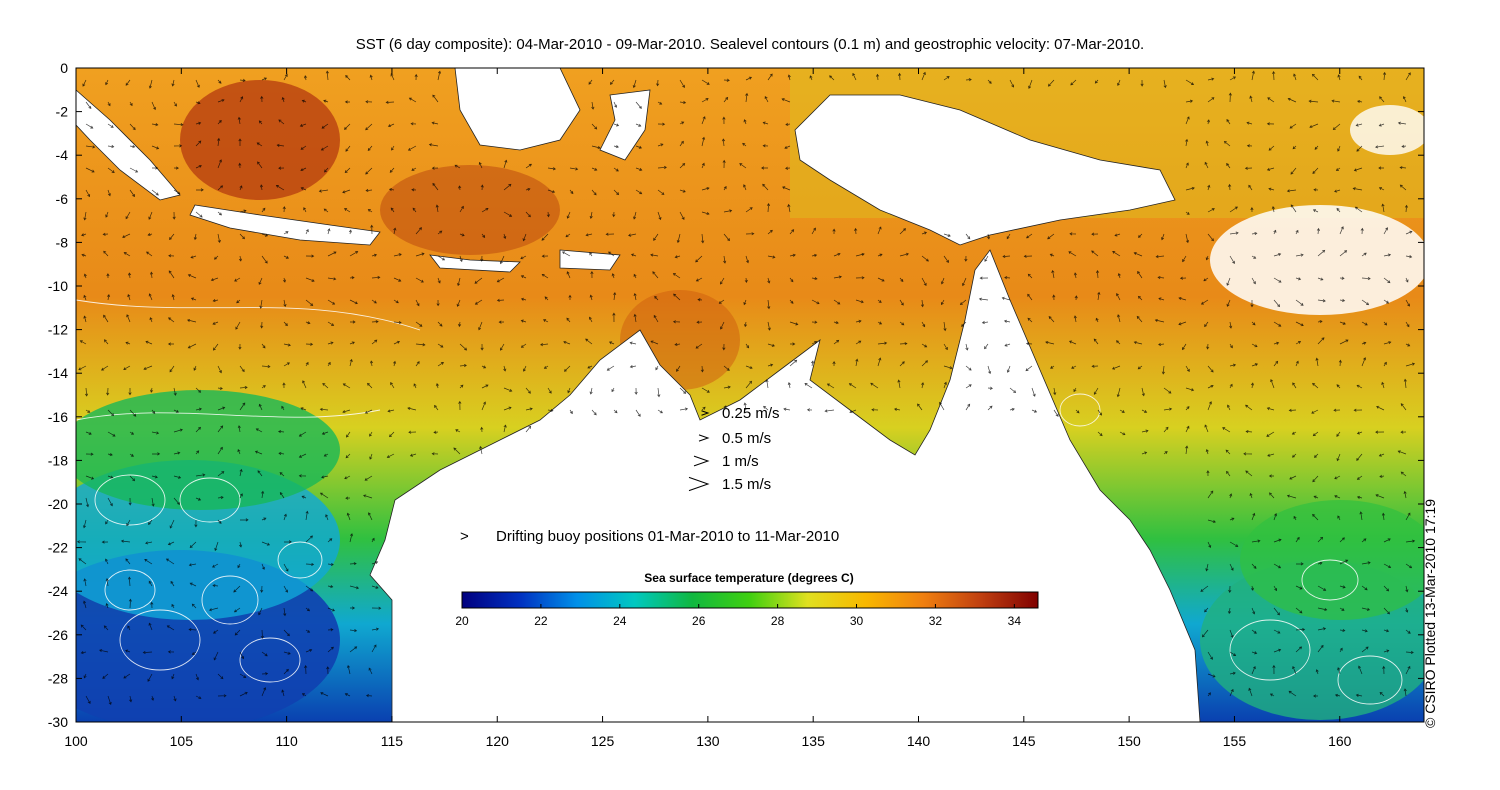 The height and width of the screenshot is (790, 1500). Describe the element at coordinates (58, 330) in the screenshot. I see `y-tick-label: -12` at that location.